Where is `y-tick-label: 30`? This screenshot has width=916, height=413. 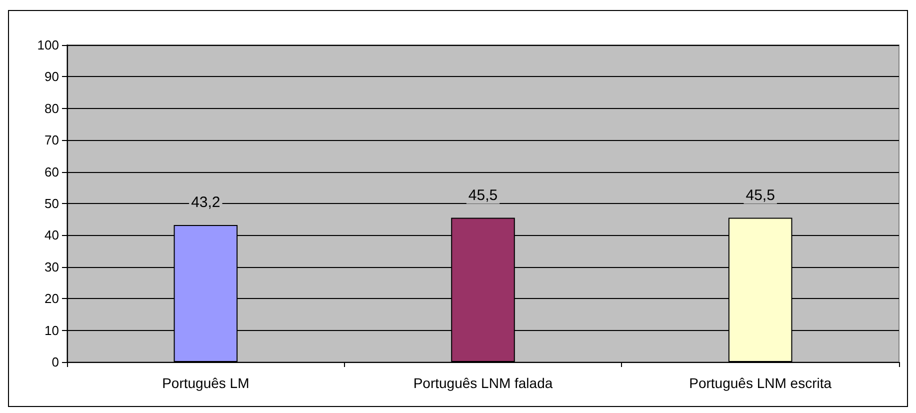
y-tick-label: 30 is located at coordinates (51, 266).